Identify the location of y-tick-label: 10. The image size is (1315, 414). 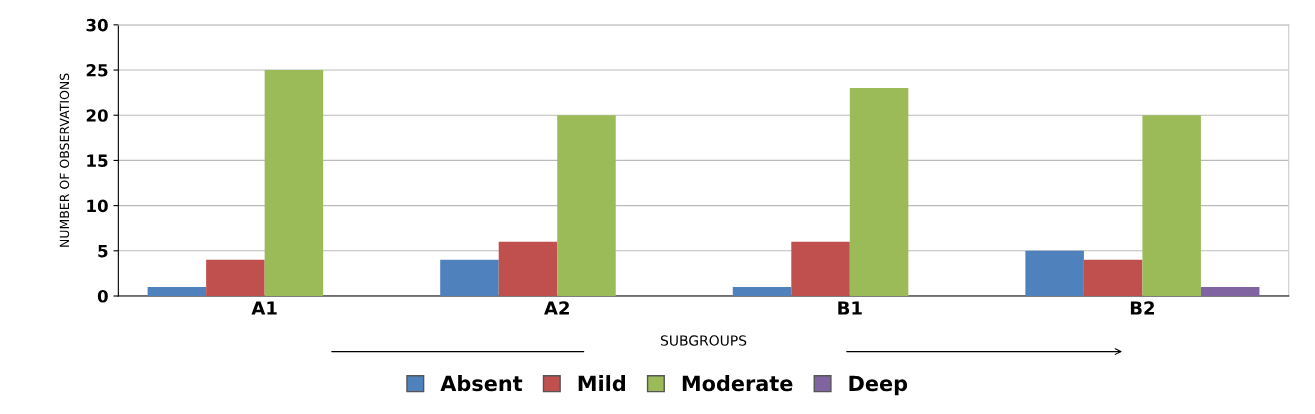
(97, 206).